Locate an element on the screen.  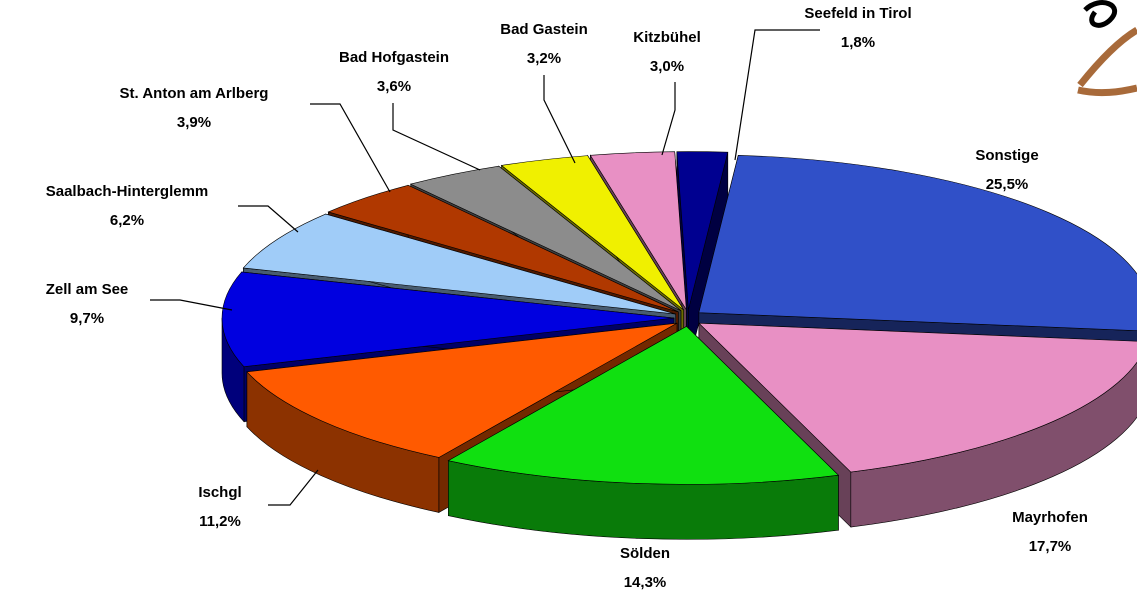
value-label: 17,7% is located at coordinates (1050, 546).